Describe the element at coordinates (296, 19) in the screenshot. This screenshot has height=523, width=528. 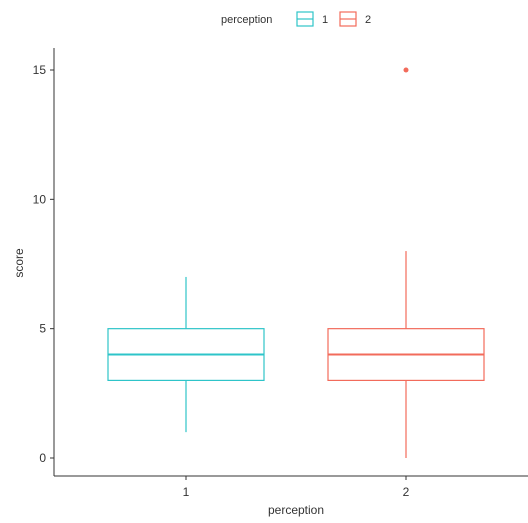
I see `legend: perception 1 2` at that location.